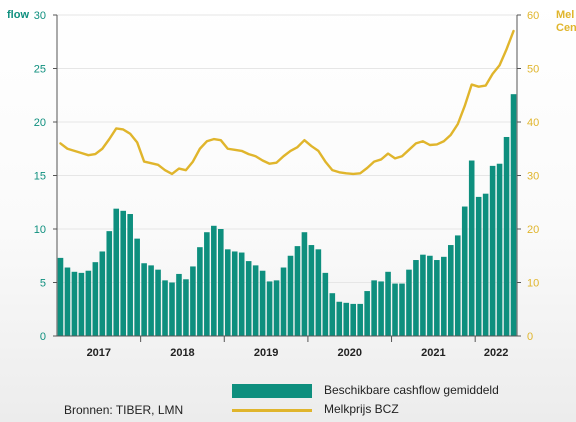 The image size is (576, 422). Describe the element at coordinates (533, 16) in the screenshot. I see `right-tick-label: 60` at that location.